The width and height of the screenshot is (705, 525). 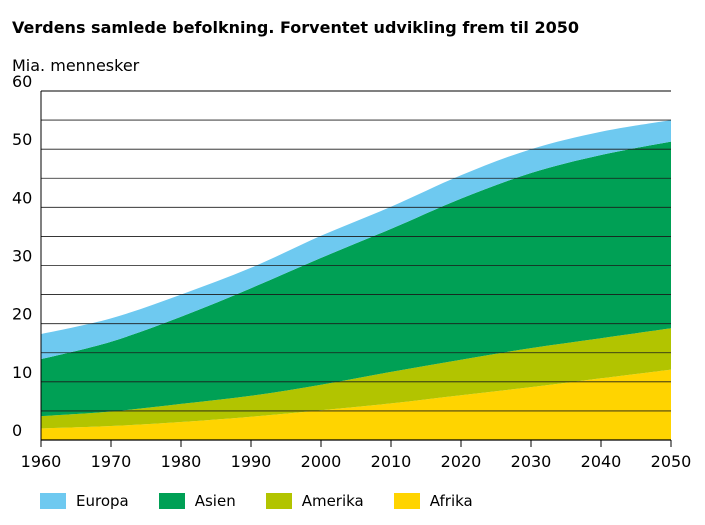 What do you see at coordinates (181, 461) in the screenshot?
I see `x-tick-label: 1980` at bounding box center [181, 461].